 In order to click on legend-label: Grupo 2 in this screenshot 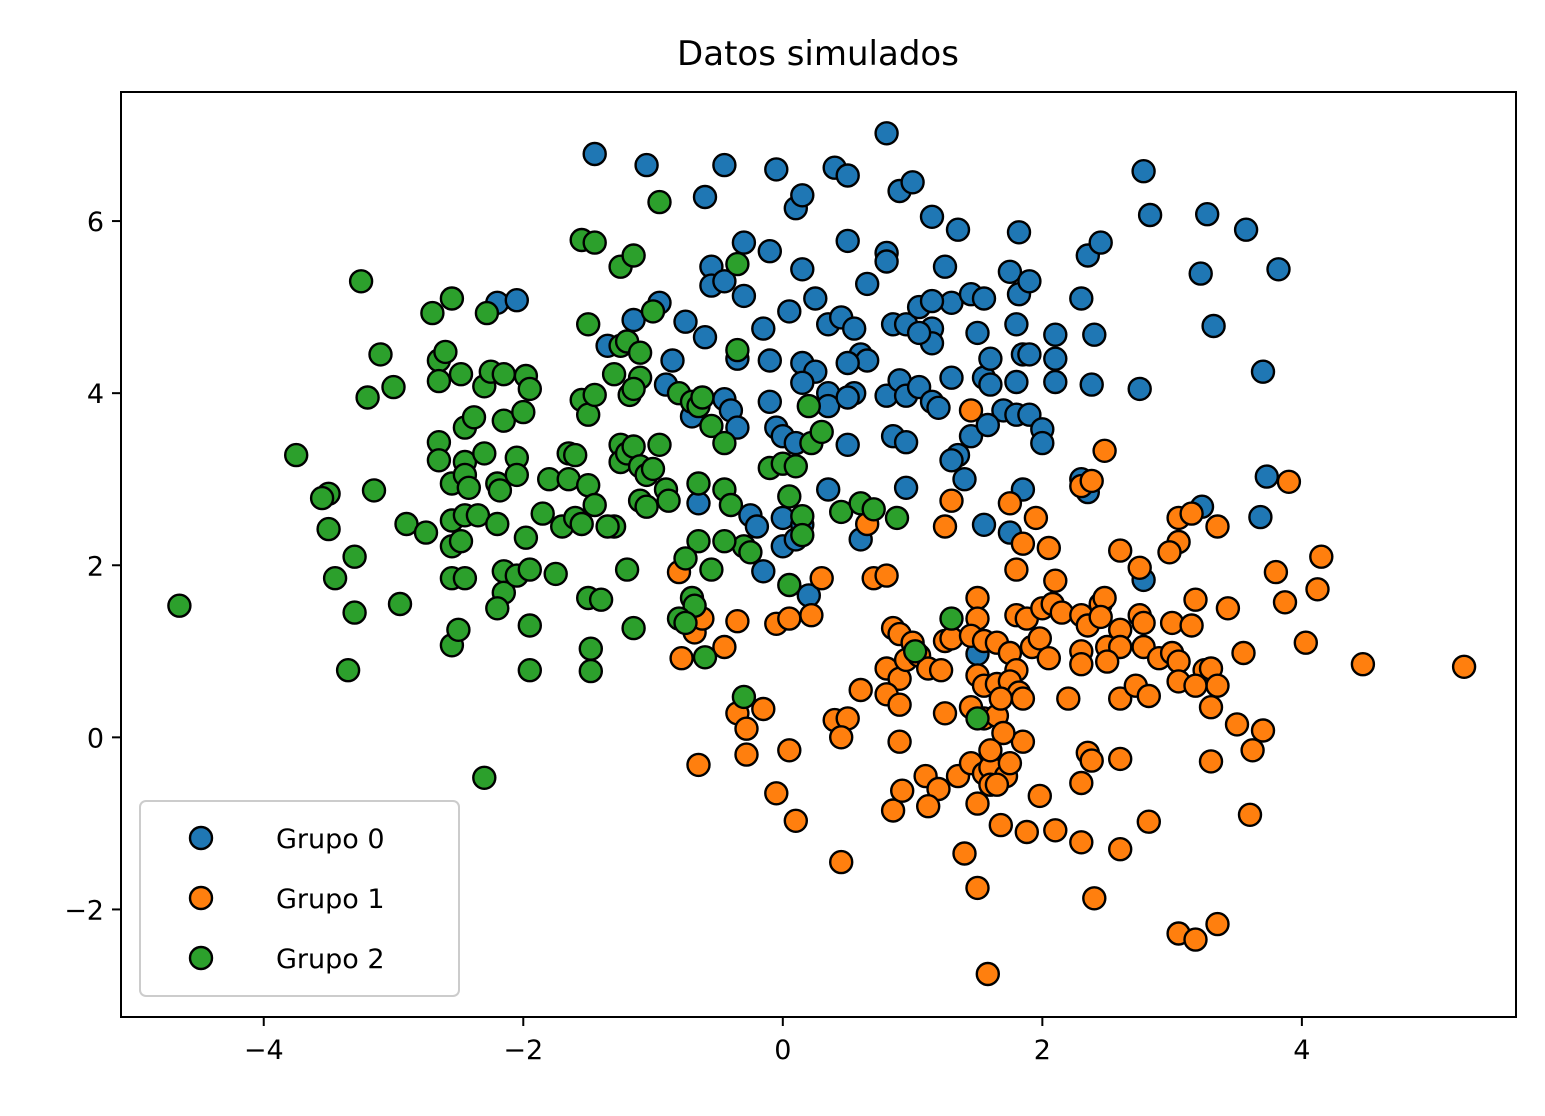, I will do `click(330, 959)`.